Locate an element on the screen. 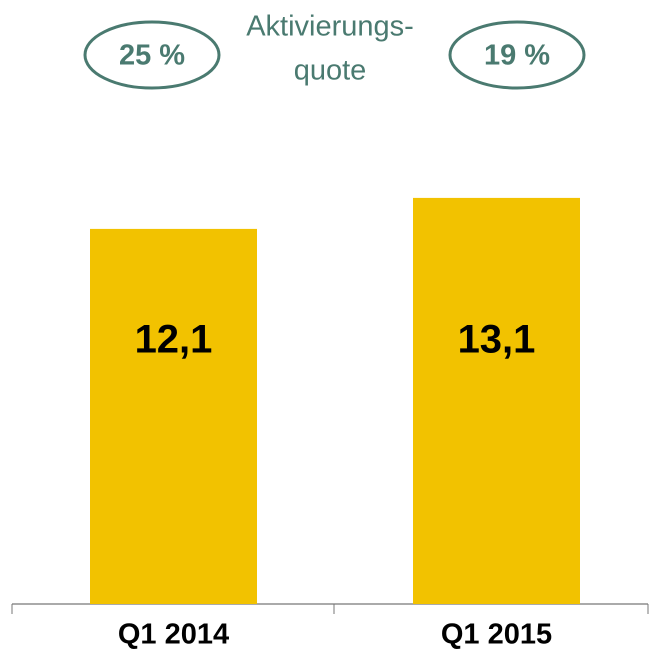 Image resolution: width=649 pixels, height=654 pixels. rate-label: 19 % is located at coordinates (517, 56).